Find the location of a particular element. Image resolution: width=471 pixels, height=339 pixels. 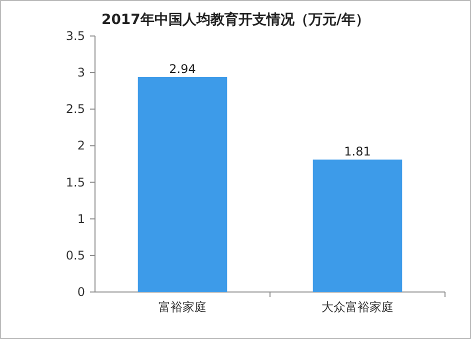

y-tick-label: 1.5 is located at coordinates (75, 182).